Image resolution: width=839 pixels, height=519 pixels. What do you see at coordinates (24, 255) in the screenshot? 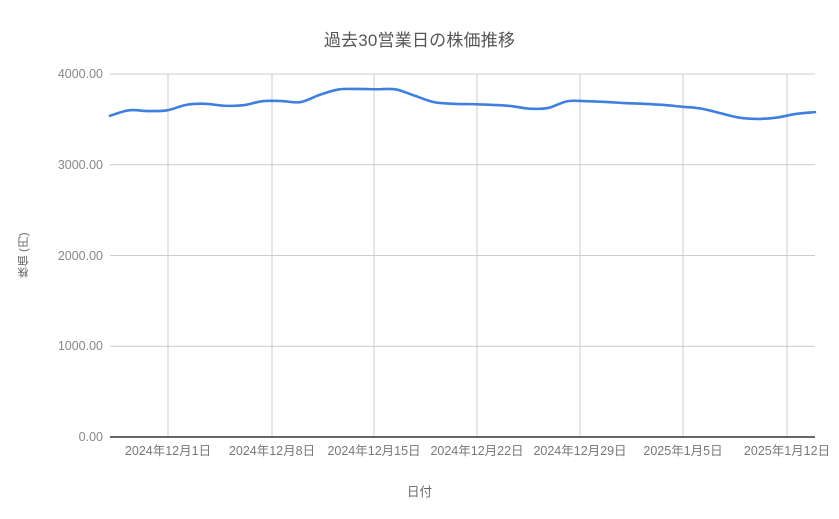
I see `y-axis-title: 株価 (円)` at bounding box center [24, 255].